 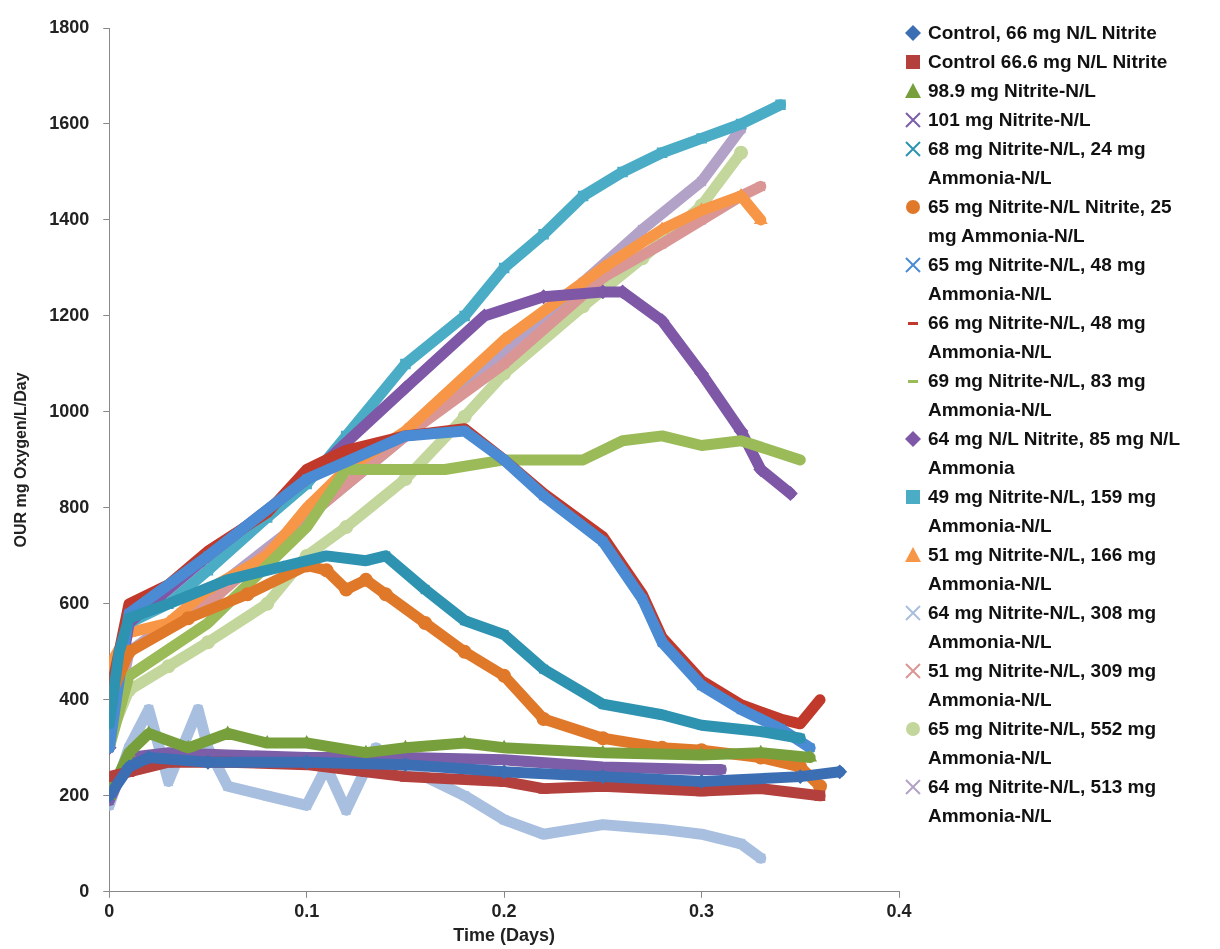 What do you see at coordinates (504, 910) in the screenshot?
I see `x-tick-label: 0.2` at bounding box center [504, 910].